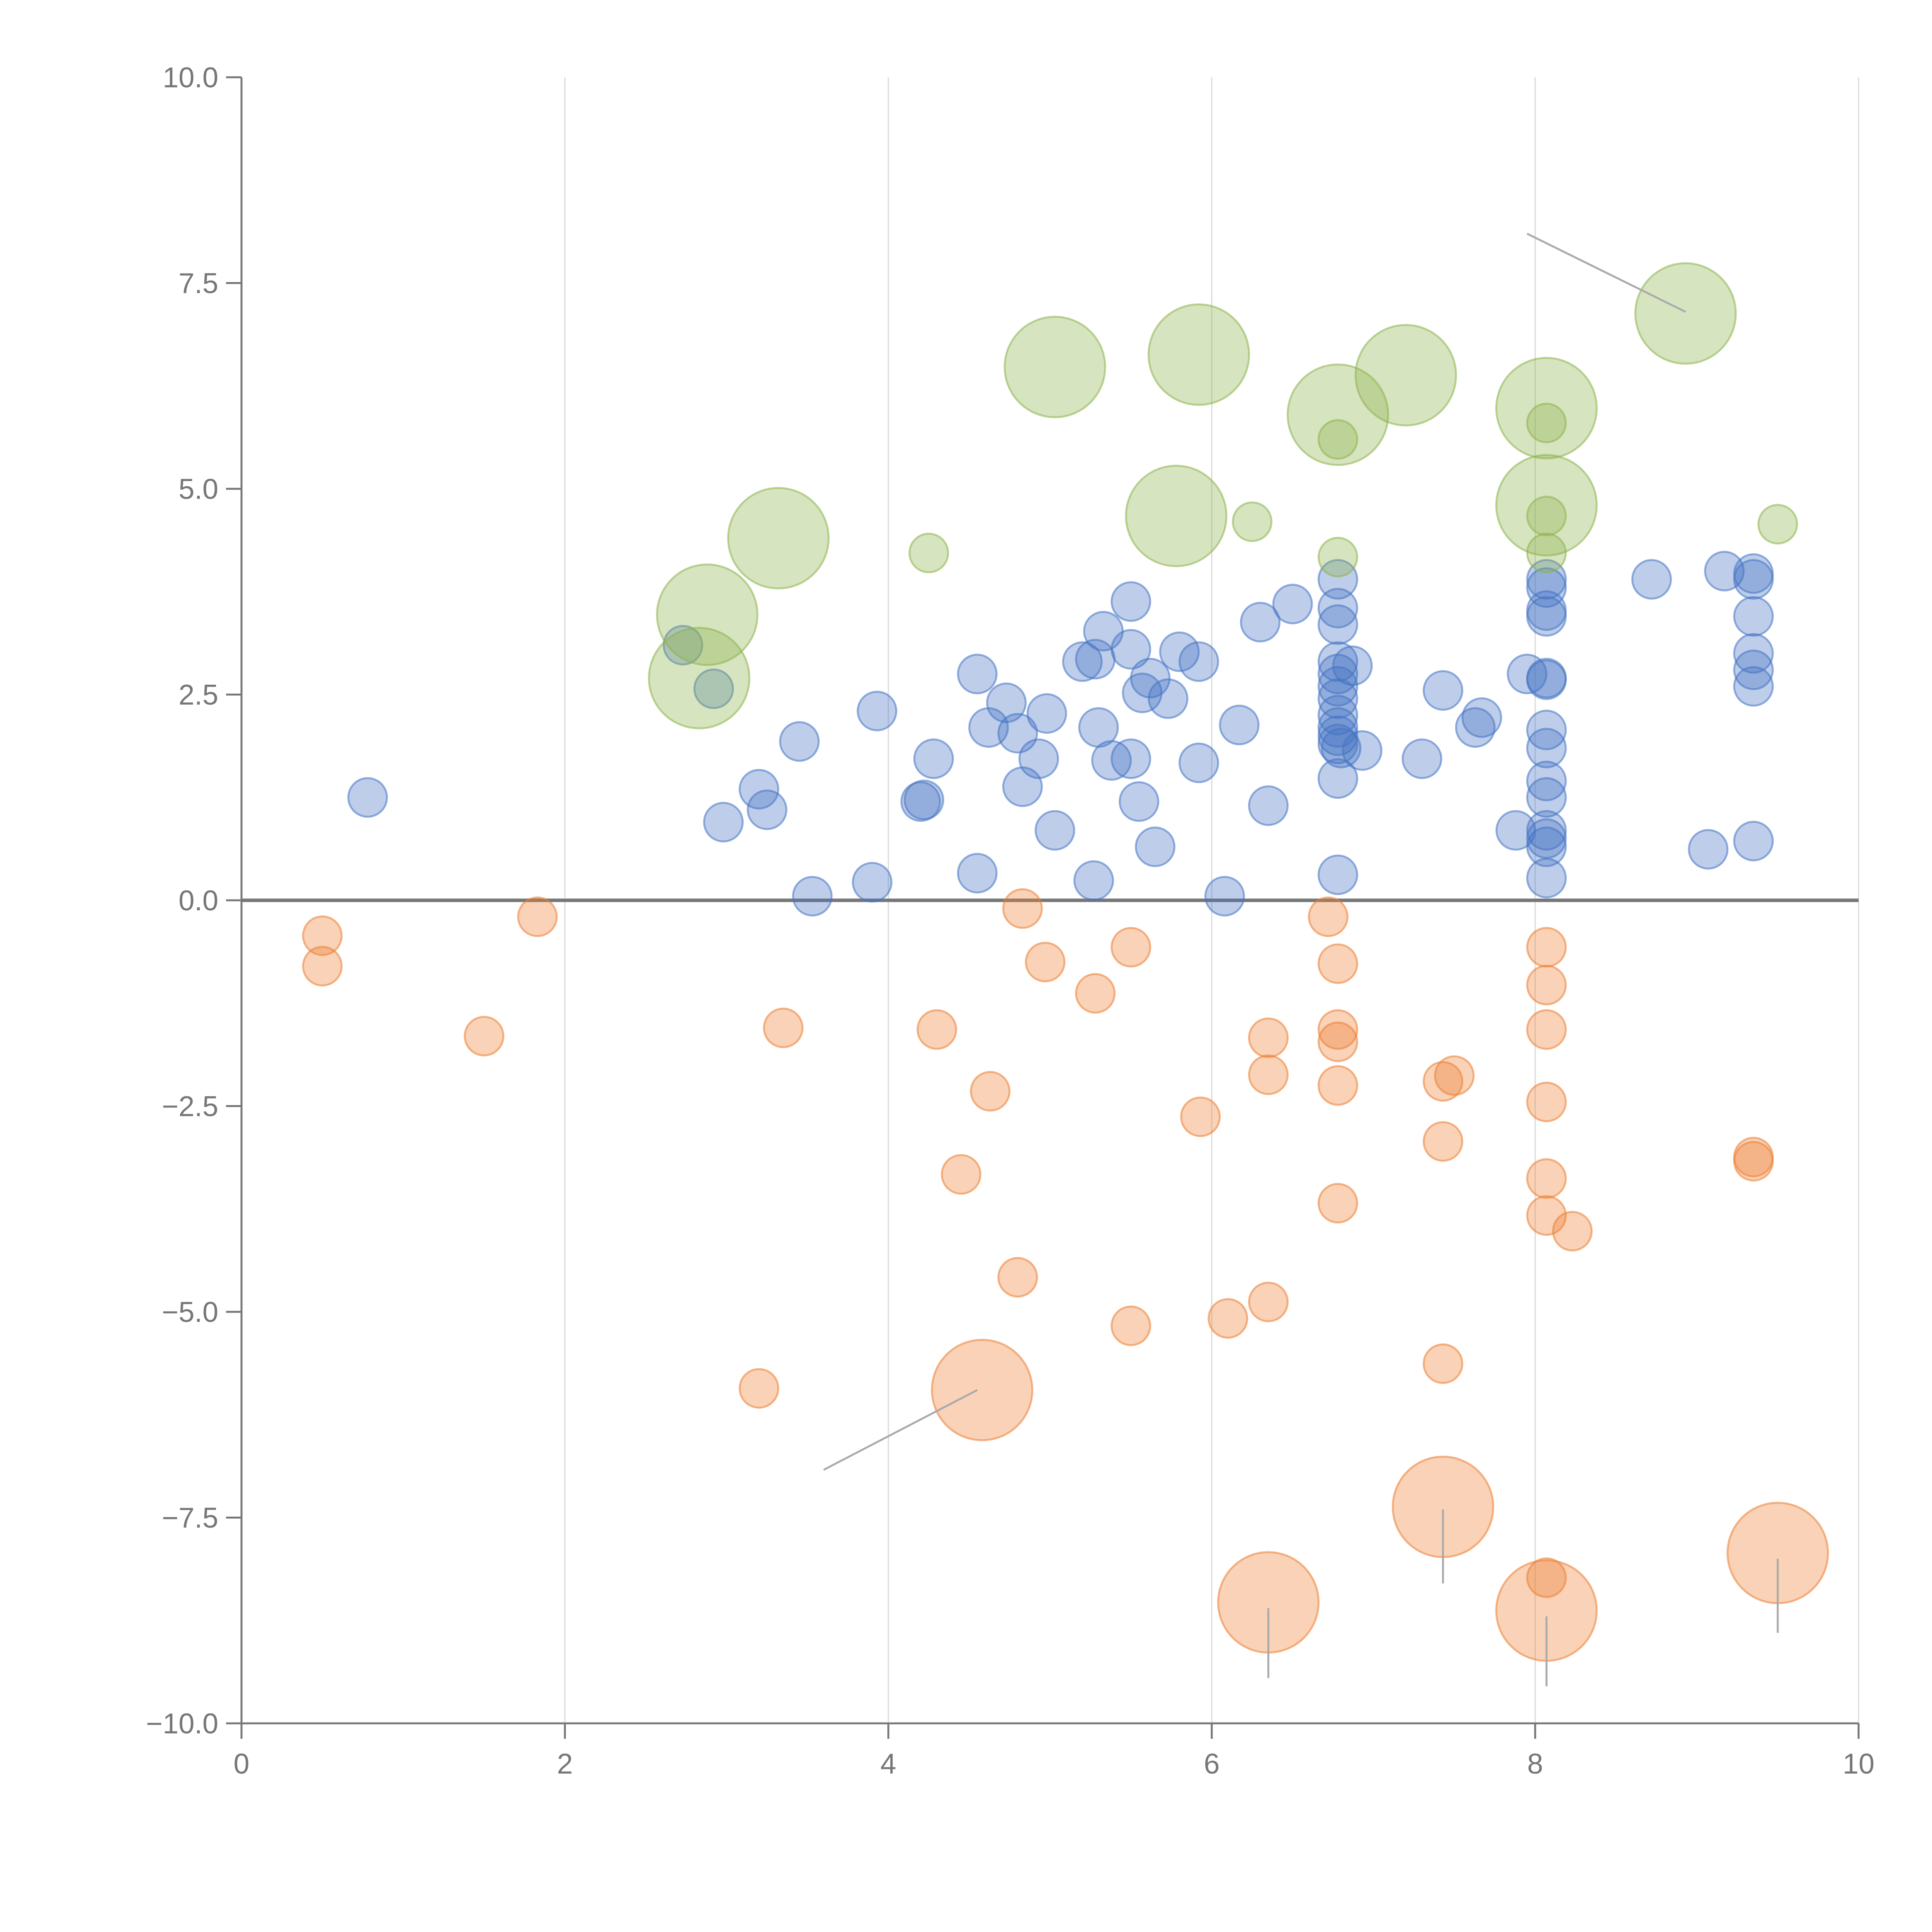 The image size is (1932, 1932). Describe the element at coordinates (1606, 273) in the screenshot. I see `annotation-leader-line` at that location.